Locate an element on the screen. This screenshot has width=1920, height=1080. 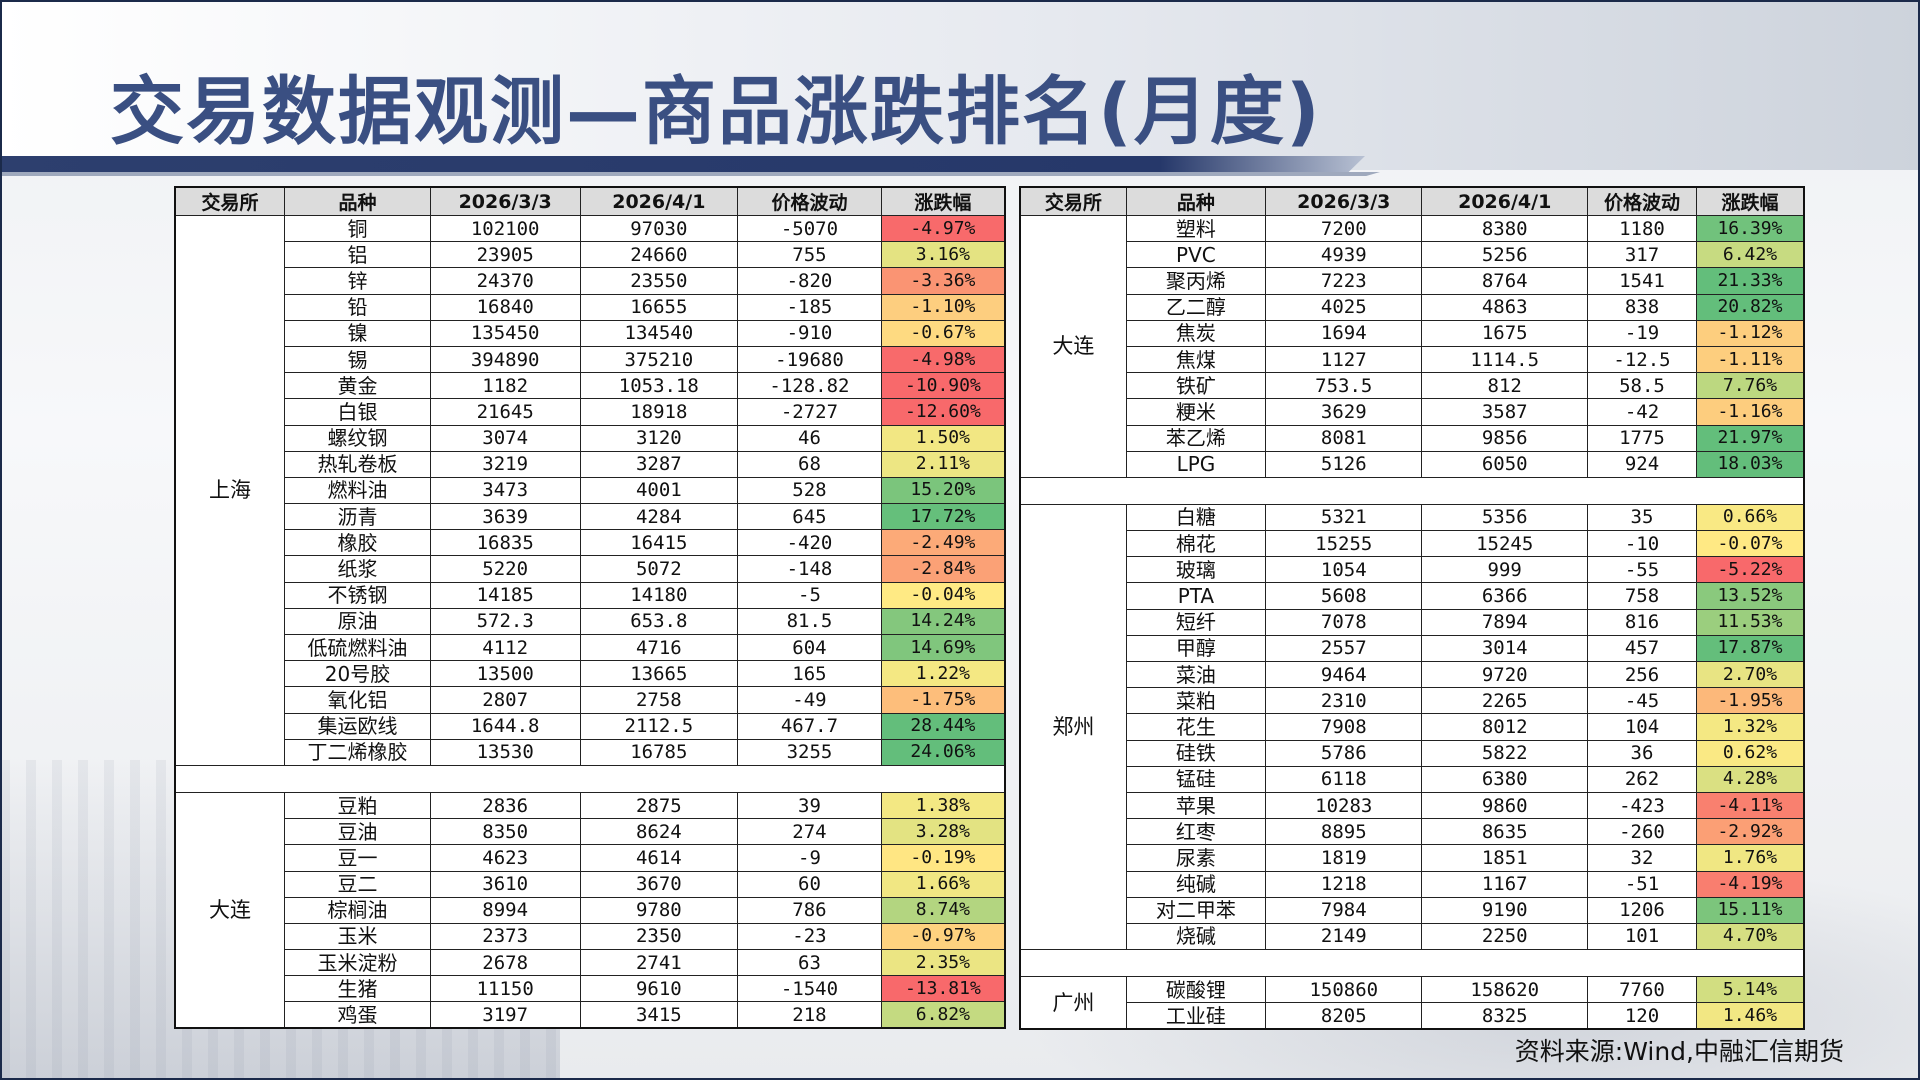
price-start-cell: 2373 is located at coordinates (505, 936).